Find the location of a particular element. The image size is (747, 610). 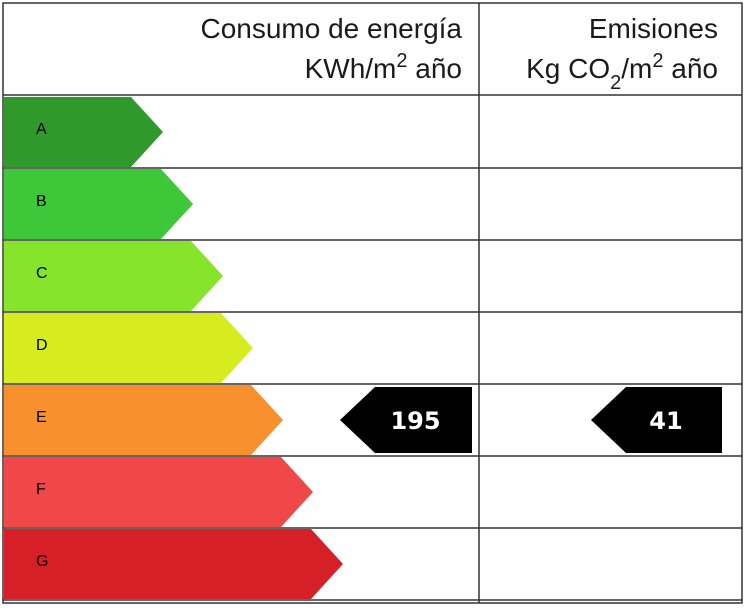

emissions-title: Emisiones is located at coordinates (653, 28).